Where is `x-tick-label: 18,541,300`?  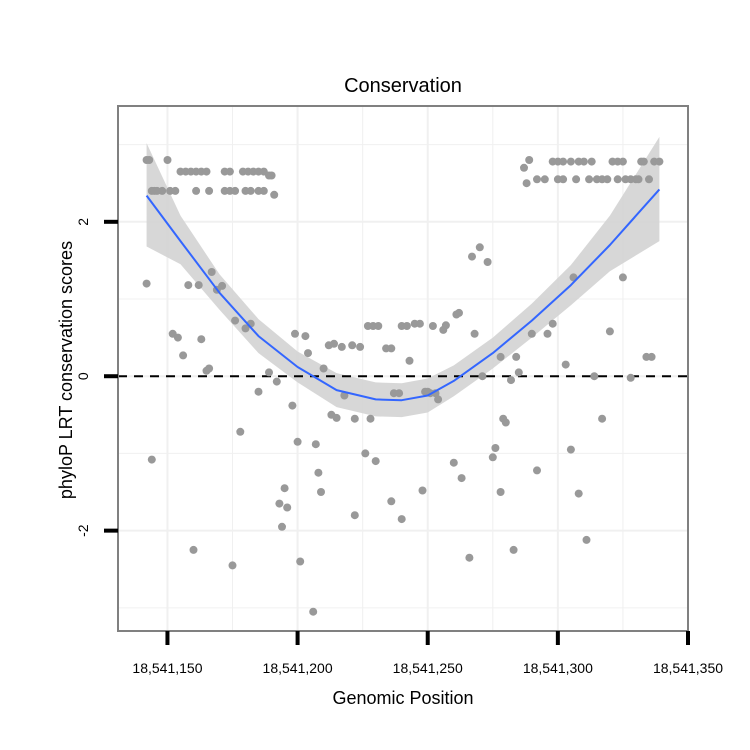
x-tick-label: 18,541,300 is located at coordinates (558, 668).